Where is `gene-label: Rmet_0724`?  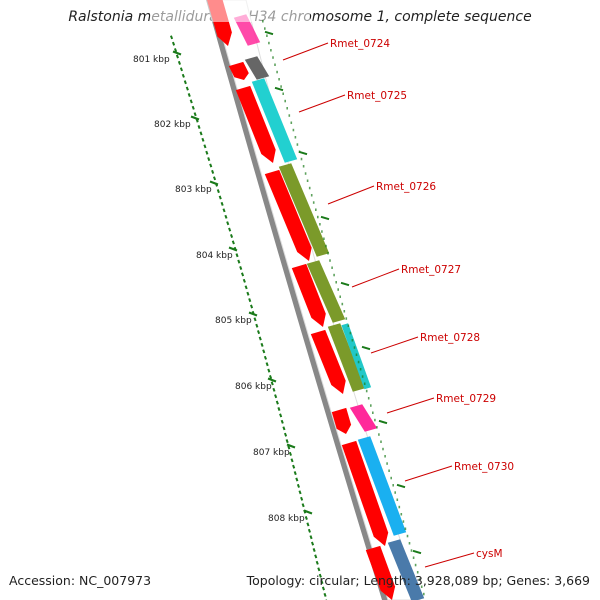
gene-label: Rmet_0724 is located at coordinates (360, 44).